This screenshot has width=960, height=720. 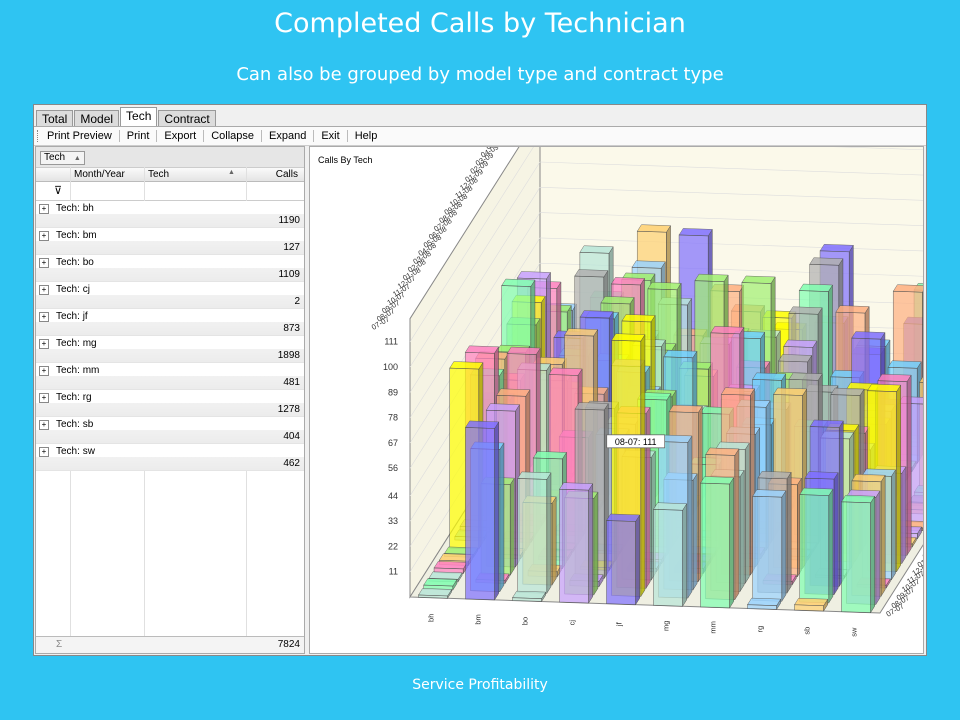 I want to click on group-by-chip: Tech ▲, so click(x=62, y=158).